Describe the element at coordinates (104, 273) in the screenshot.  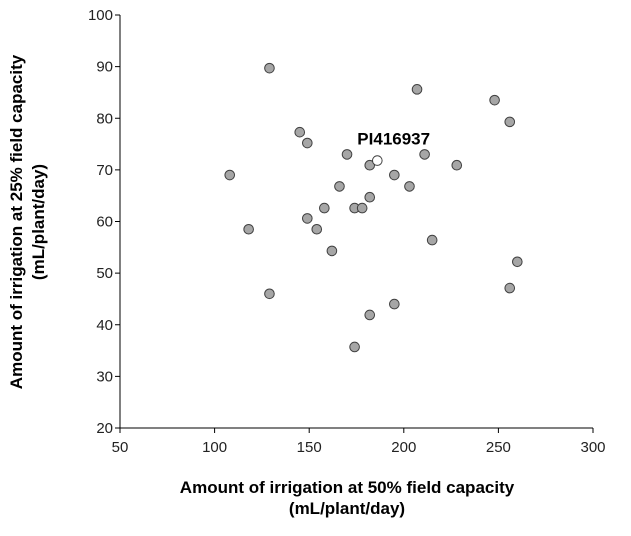
I see `y-tick-label: 50` at that location.